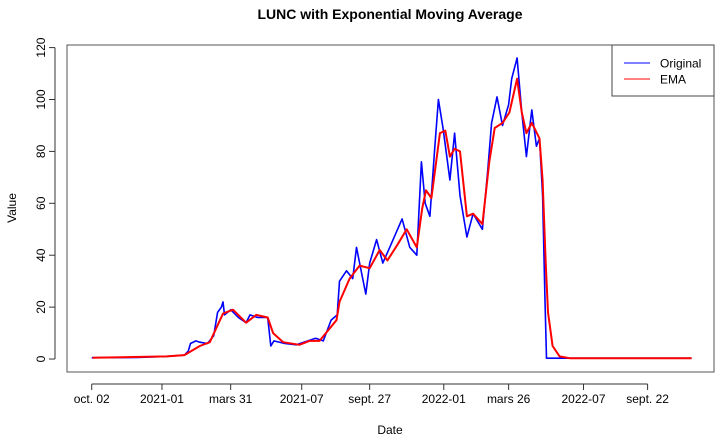 This screenshot has height=435, width=720. What do you see at coordinates (92, 399) in the screenshot?
I see `x-tick-label: oct. 02` at bounding box center [92, 399].